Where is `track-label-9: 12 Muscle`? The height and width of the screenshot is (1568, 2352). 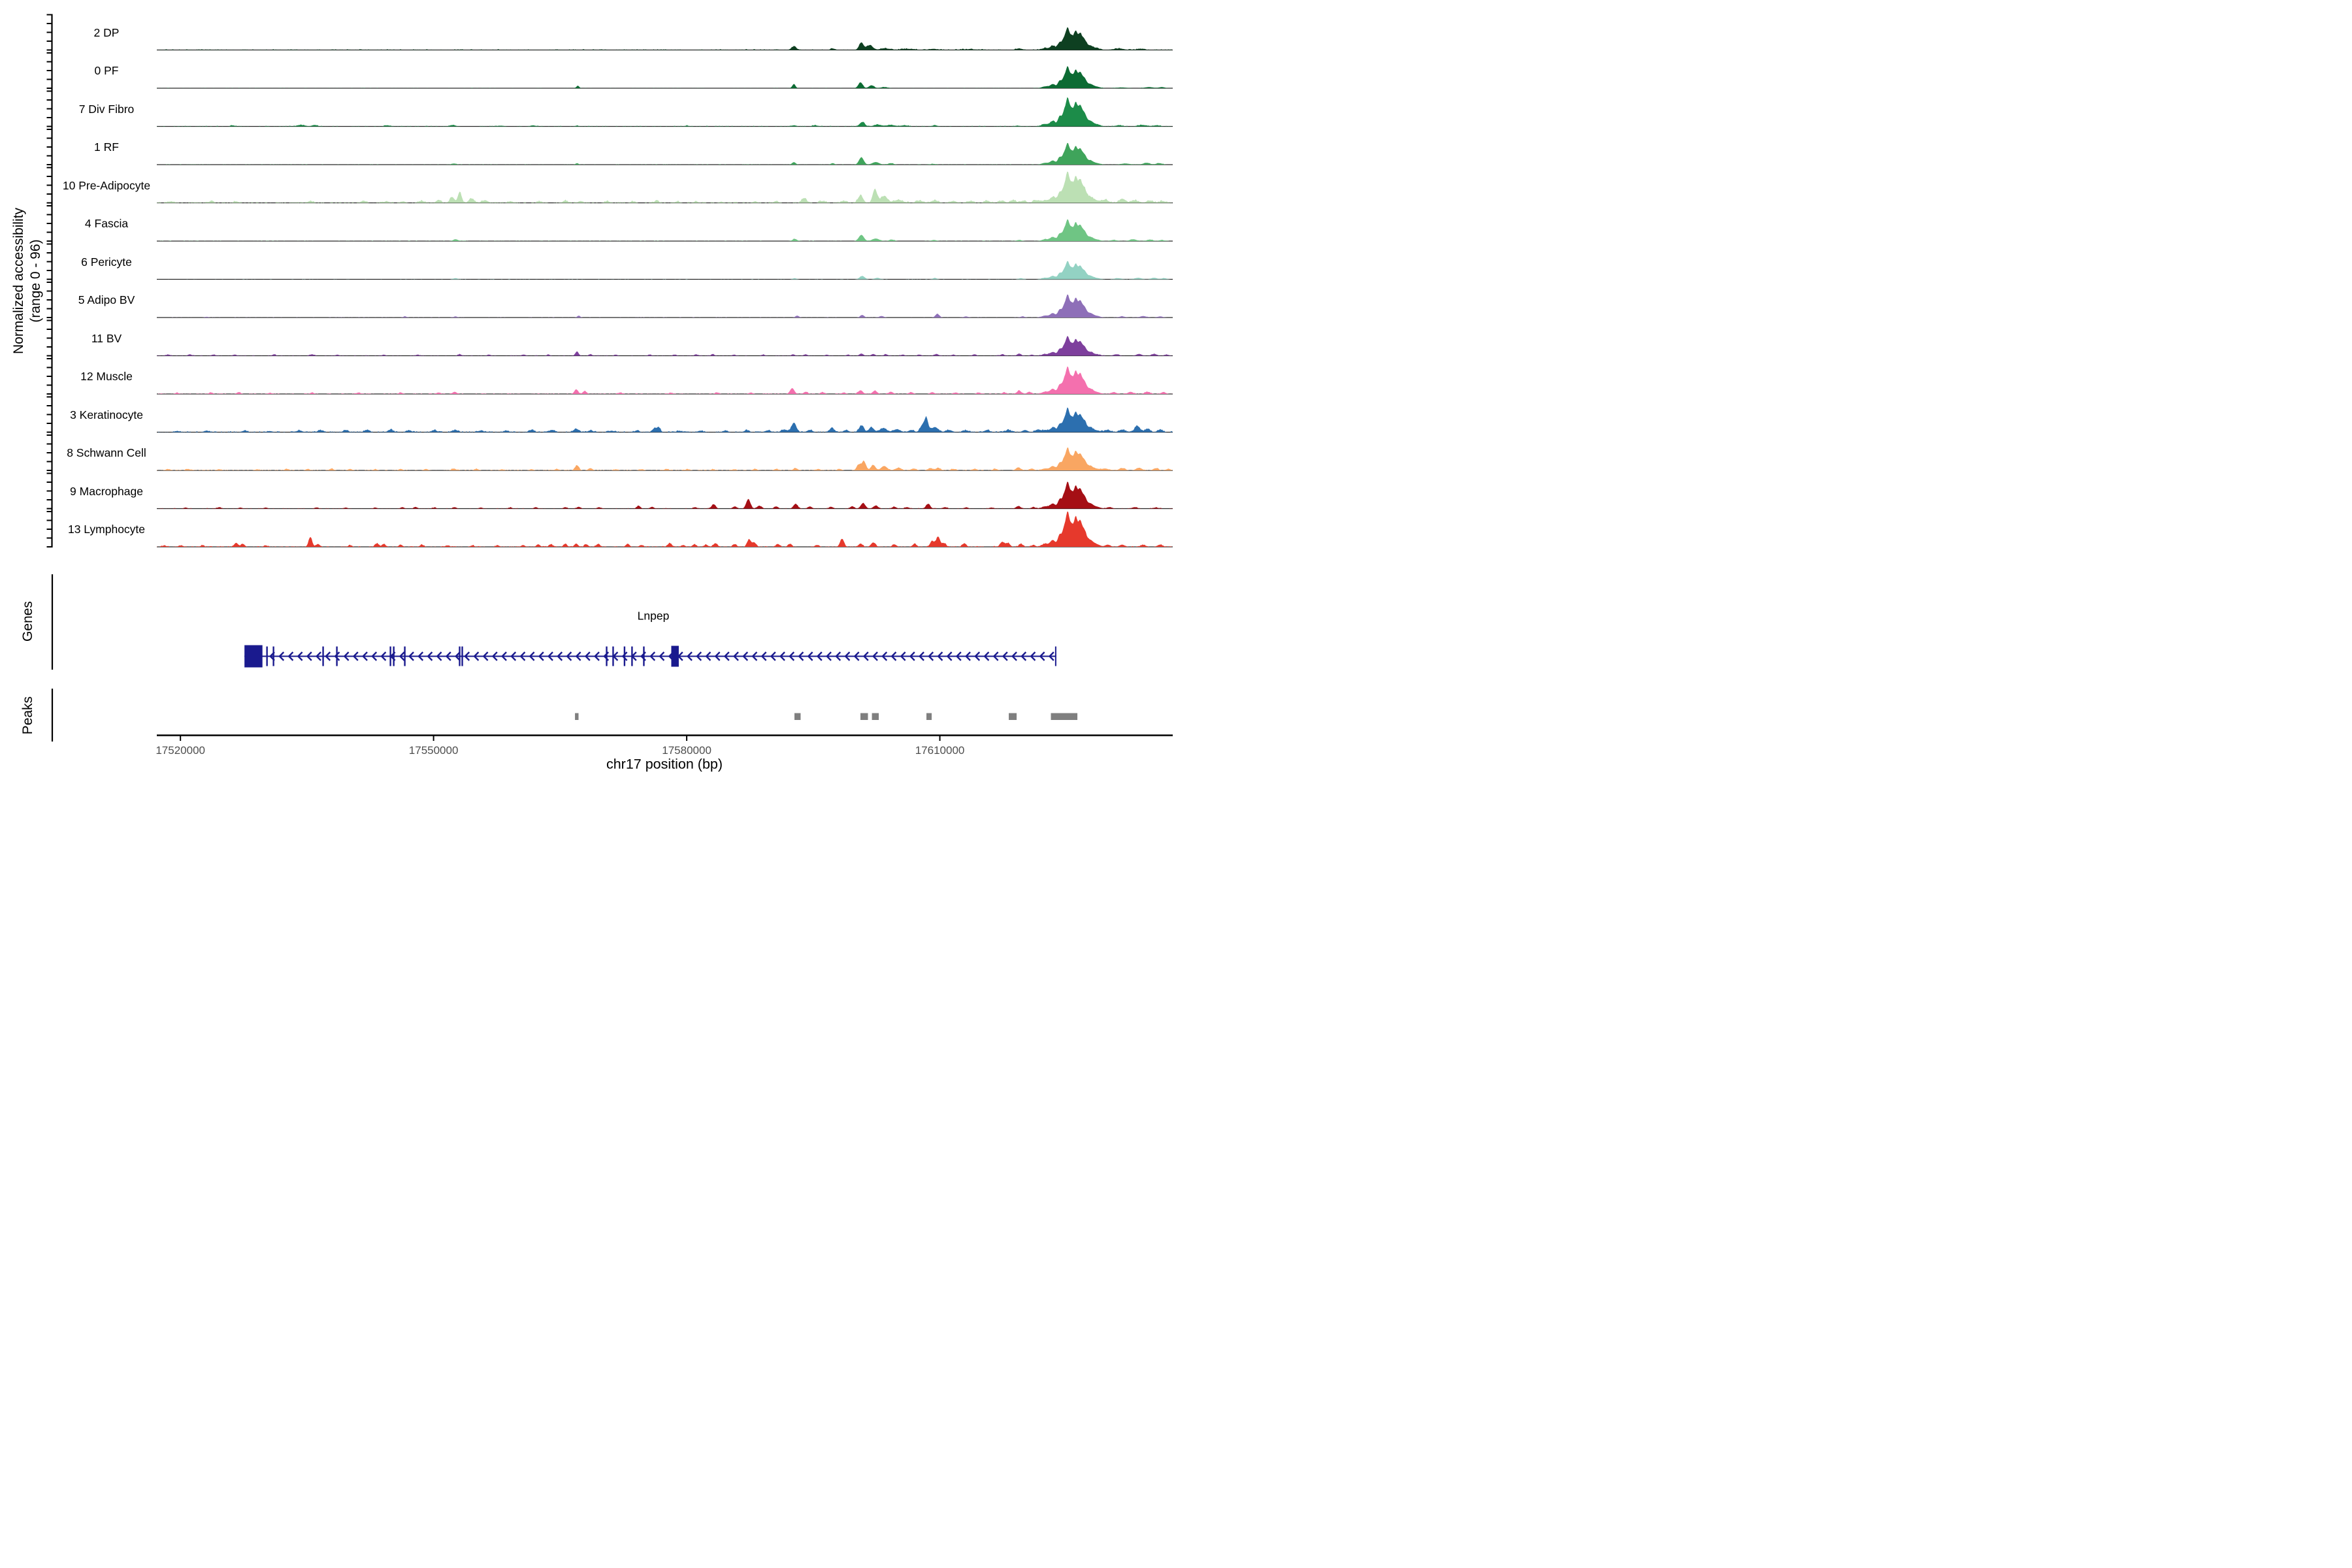
track-label-9: 12 Muscle is located at coordinates (106, 376).